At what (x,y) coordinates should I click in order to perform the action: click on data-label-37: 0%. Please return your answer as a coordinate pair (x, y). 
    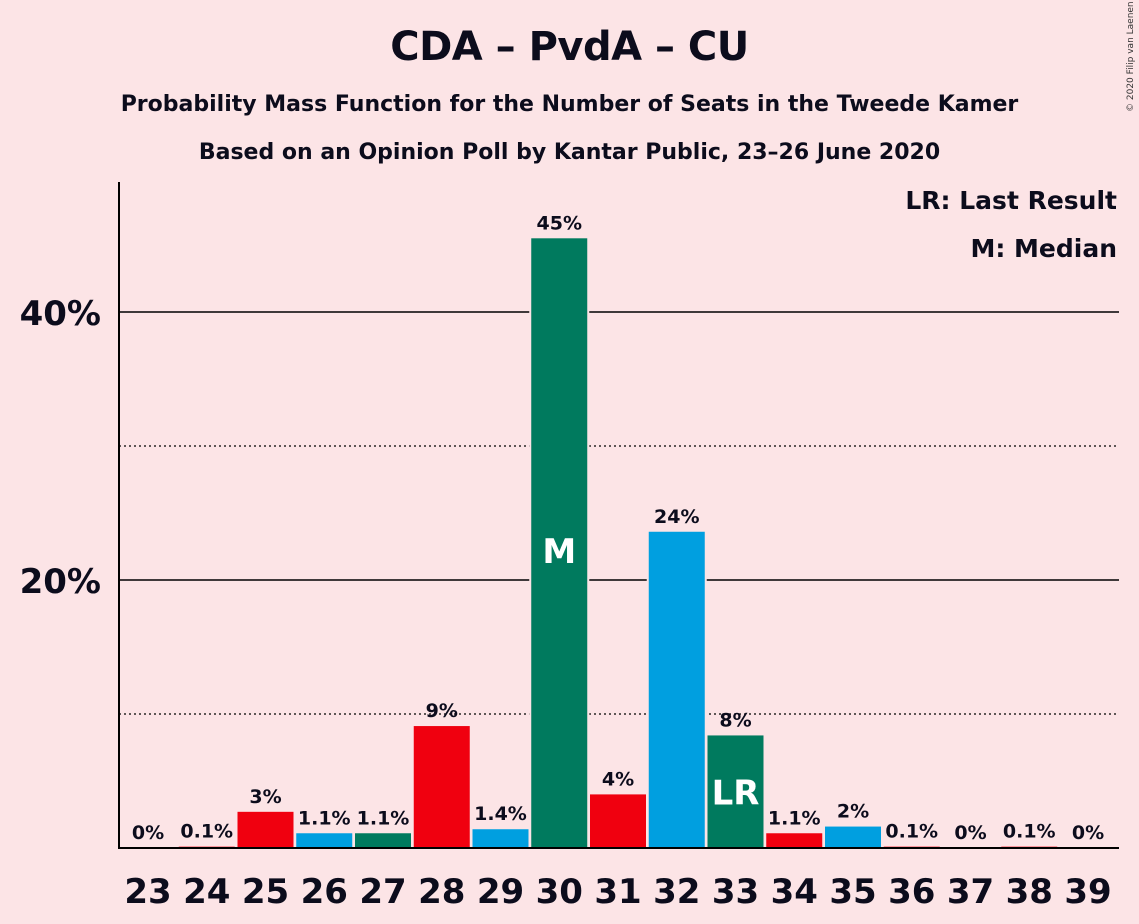
    Looking at the image, I should click on (970, 833).